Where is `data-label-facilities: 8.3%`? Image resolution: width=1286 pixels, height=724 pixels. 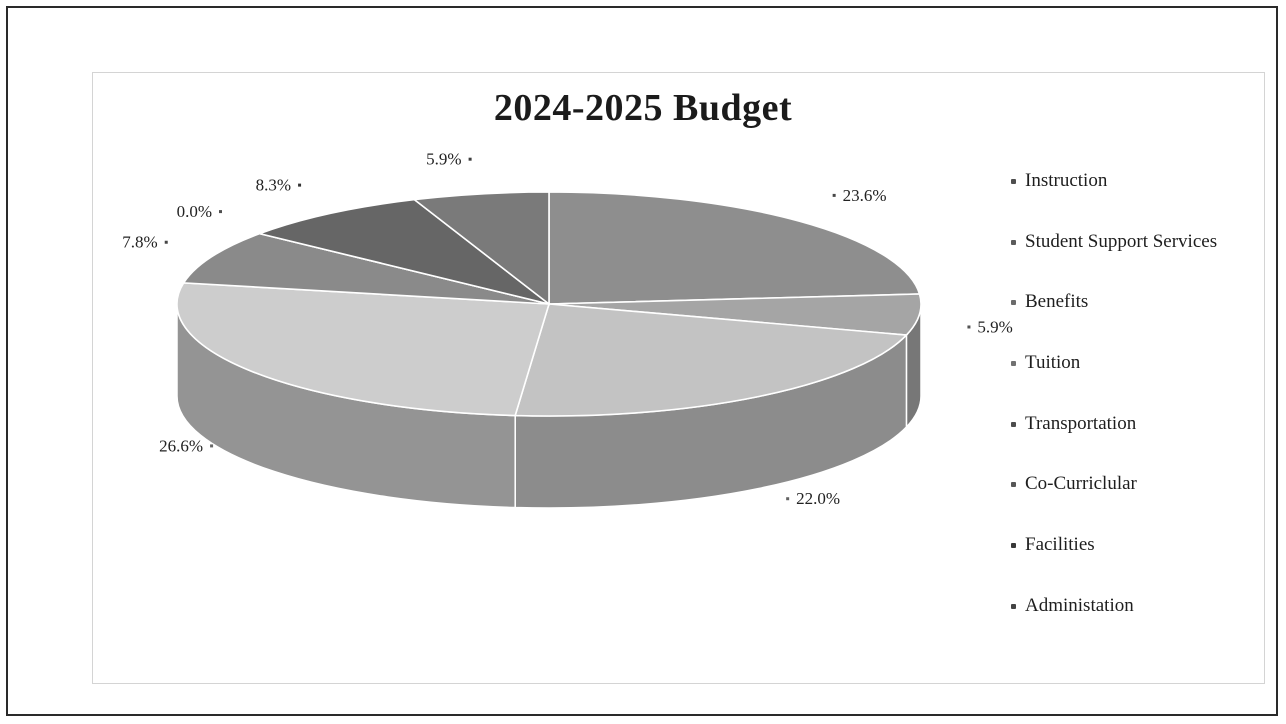
data-label-facilities: 8.3% is located at coordinates (279, 185).